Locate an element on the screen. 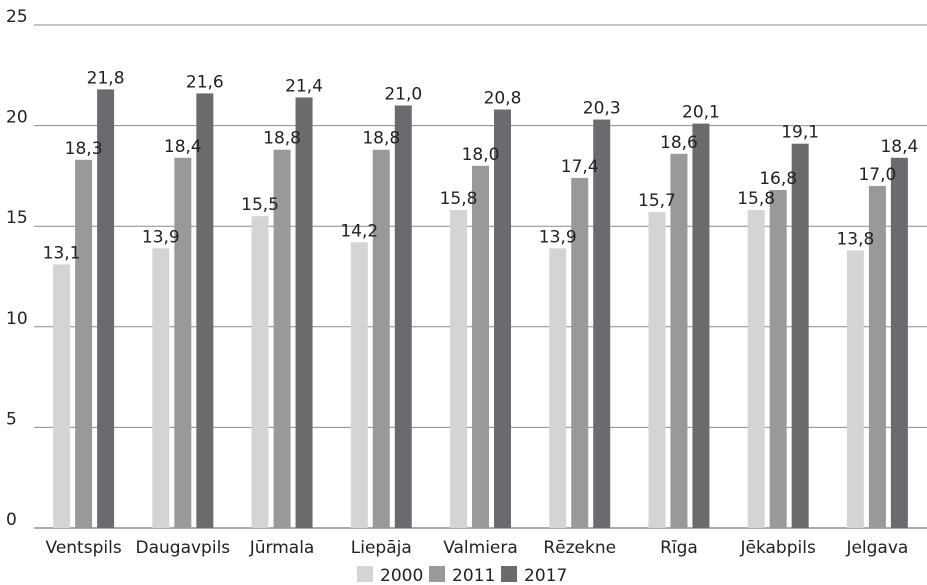  data-label: 15,5 is located at coordinates (260, 205).